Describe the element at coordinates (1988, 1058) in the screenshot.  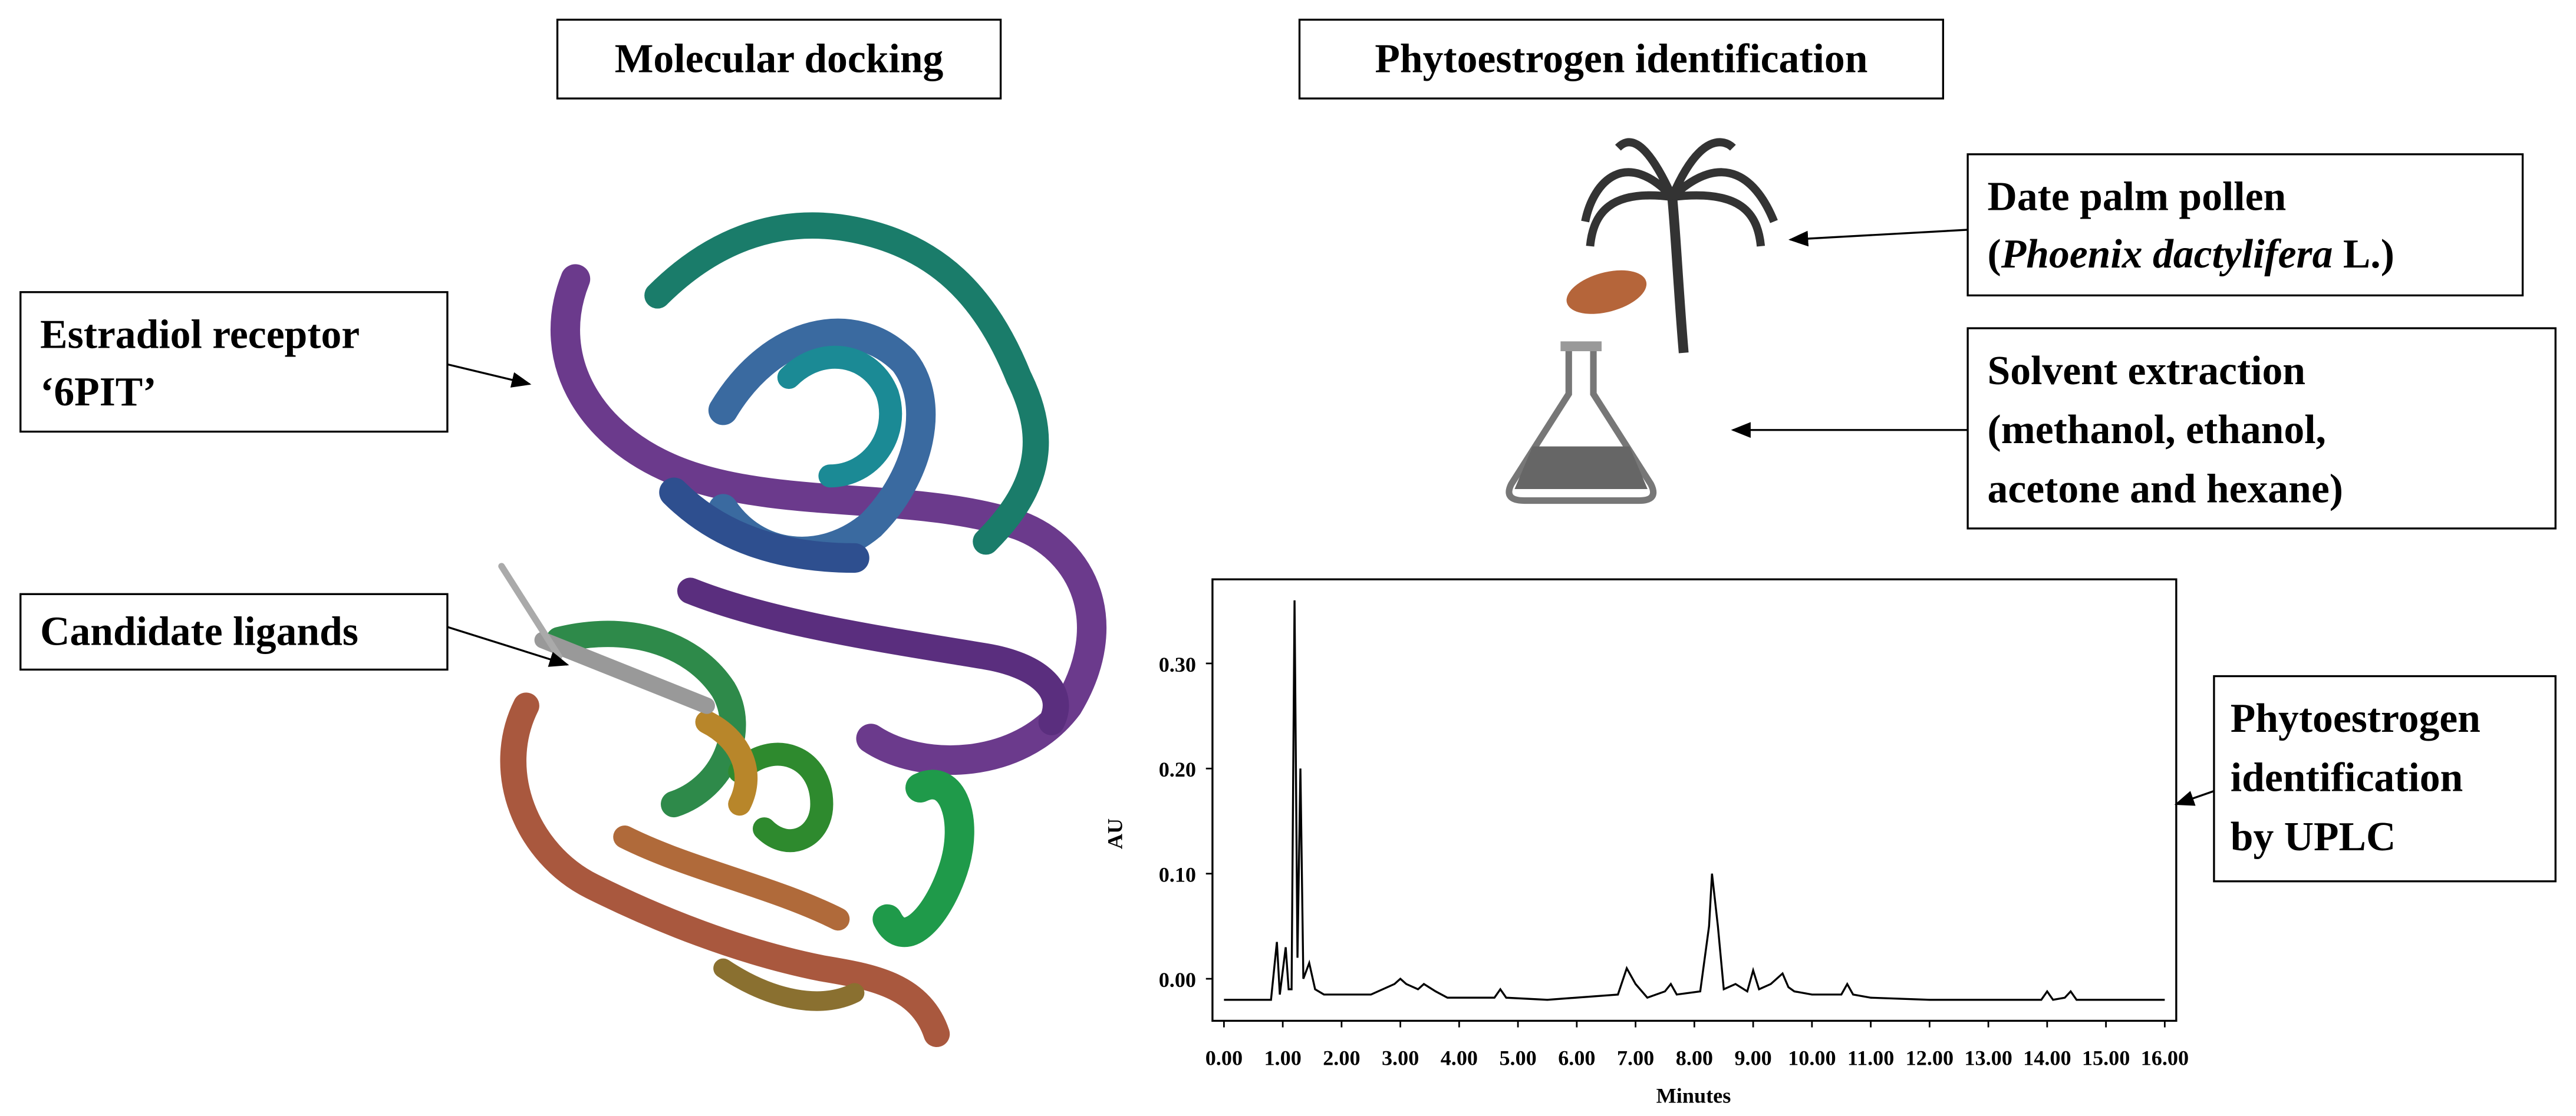
I see `x-tick-label: 13.00` at that location.